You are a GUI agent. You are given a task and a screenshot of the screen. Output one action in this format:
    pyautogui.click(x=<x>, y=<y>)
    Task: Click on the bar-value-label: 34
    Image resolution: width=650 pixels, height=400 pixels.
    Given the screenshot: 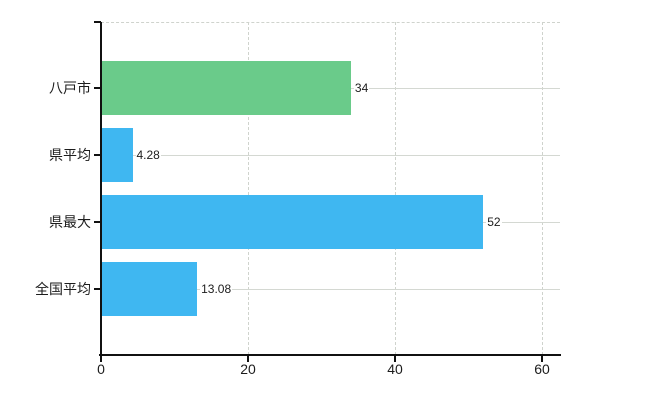 What is the action you would take?
    pyautogui.click(x=361, y=88)
    